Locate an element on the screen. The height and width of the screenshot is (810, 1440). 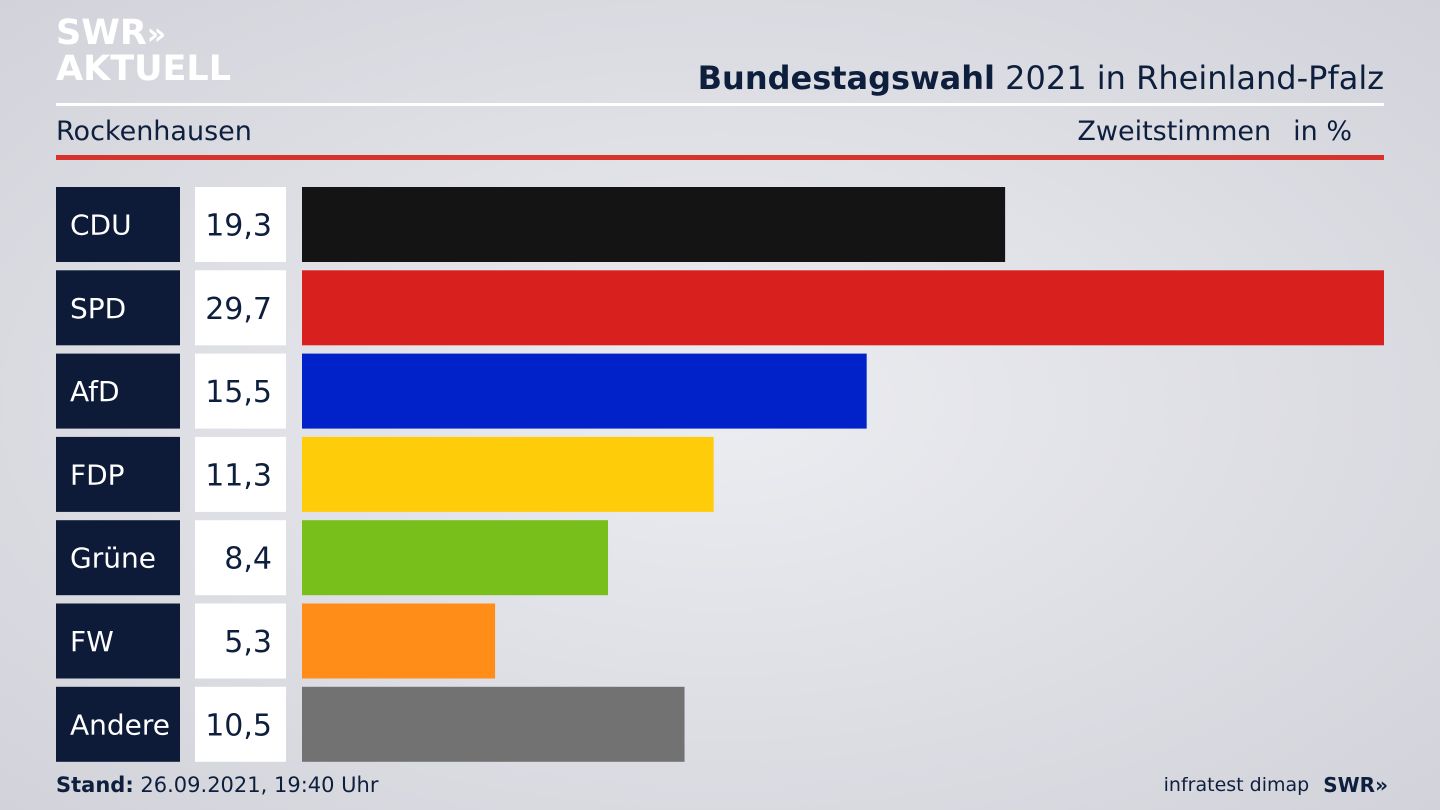
title-rest: 2021 in Rheinland-Pfalz is located at coordinates (1189, 78).